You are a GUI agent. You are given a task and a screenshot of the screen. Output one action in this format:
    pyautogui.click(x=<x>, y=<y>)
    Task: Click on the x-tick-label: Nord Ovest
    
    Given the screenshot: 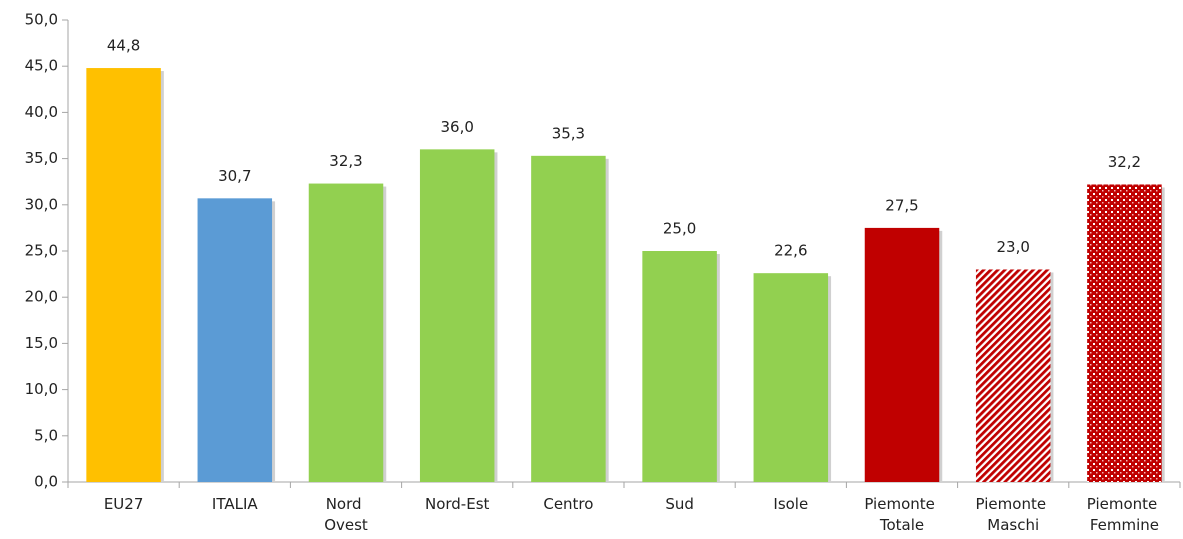 What is the action you would take?
    pyautogui.click(x=346, y=514)
    